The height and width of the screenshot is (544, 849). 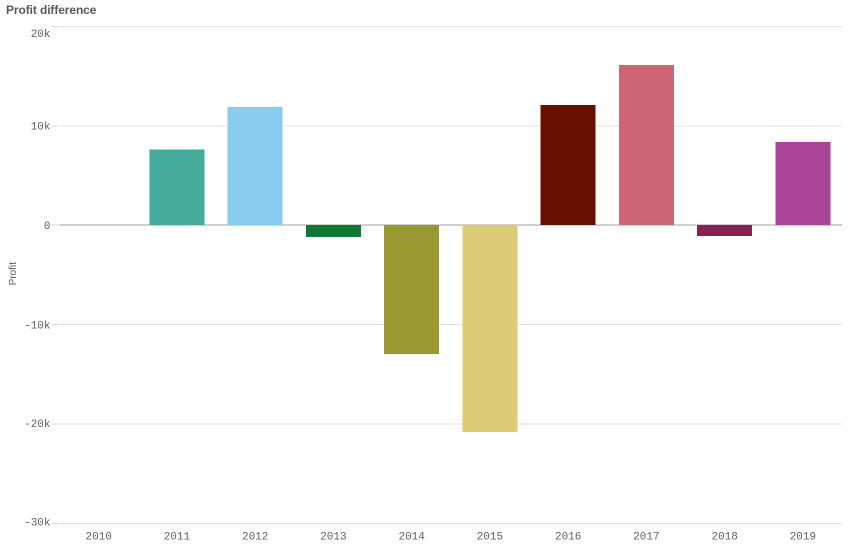 I want to click on svg-text: -10k, so click(x=37, y=326).